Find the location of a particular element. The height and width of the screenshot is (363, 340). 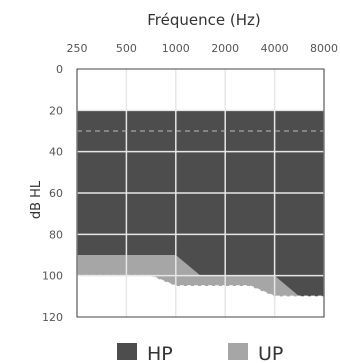

x-tick-1000: 1000 is located at coordinates (176, 48).